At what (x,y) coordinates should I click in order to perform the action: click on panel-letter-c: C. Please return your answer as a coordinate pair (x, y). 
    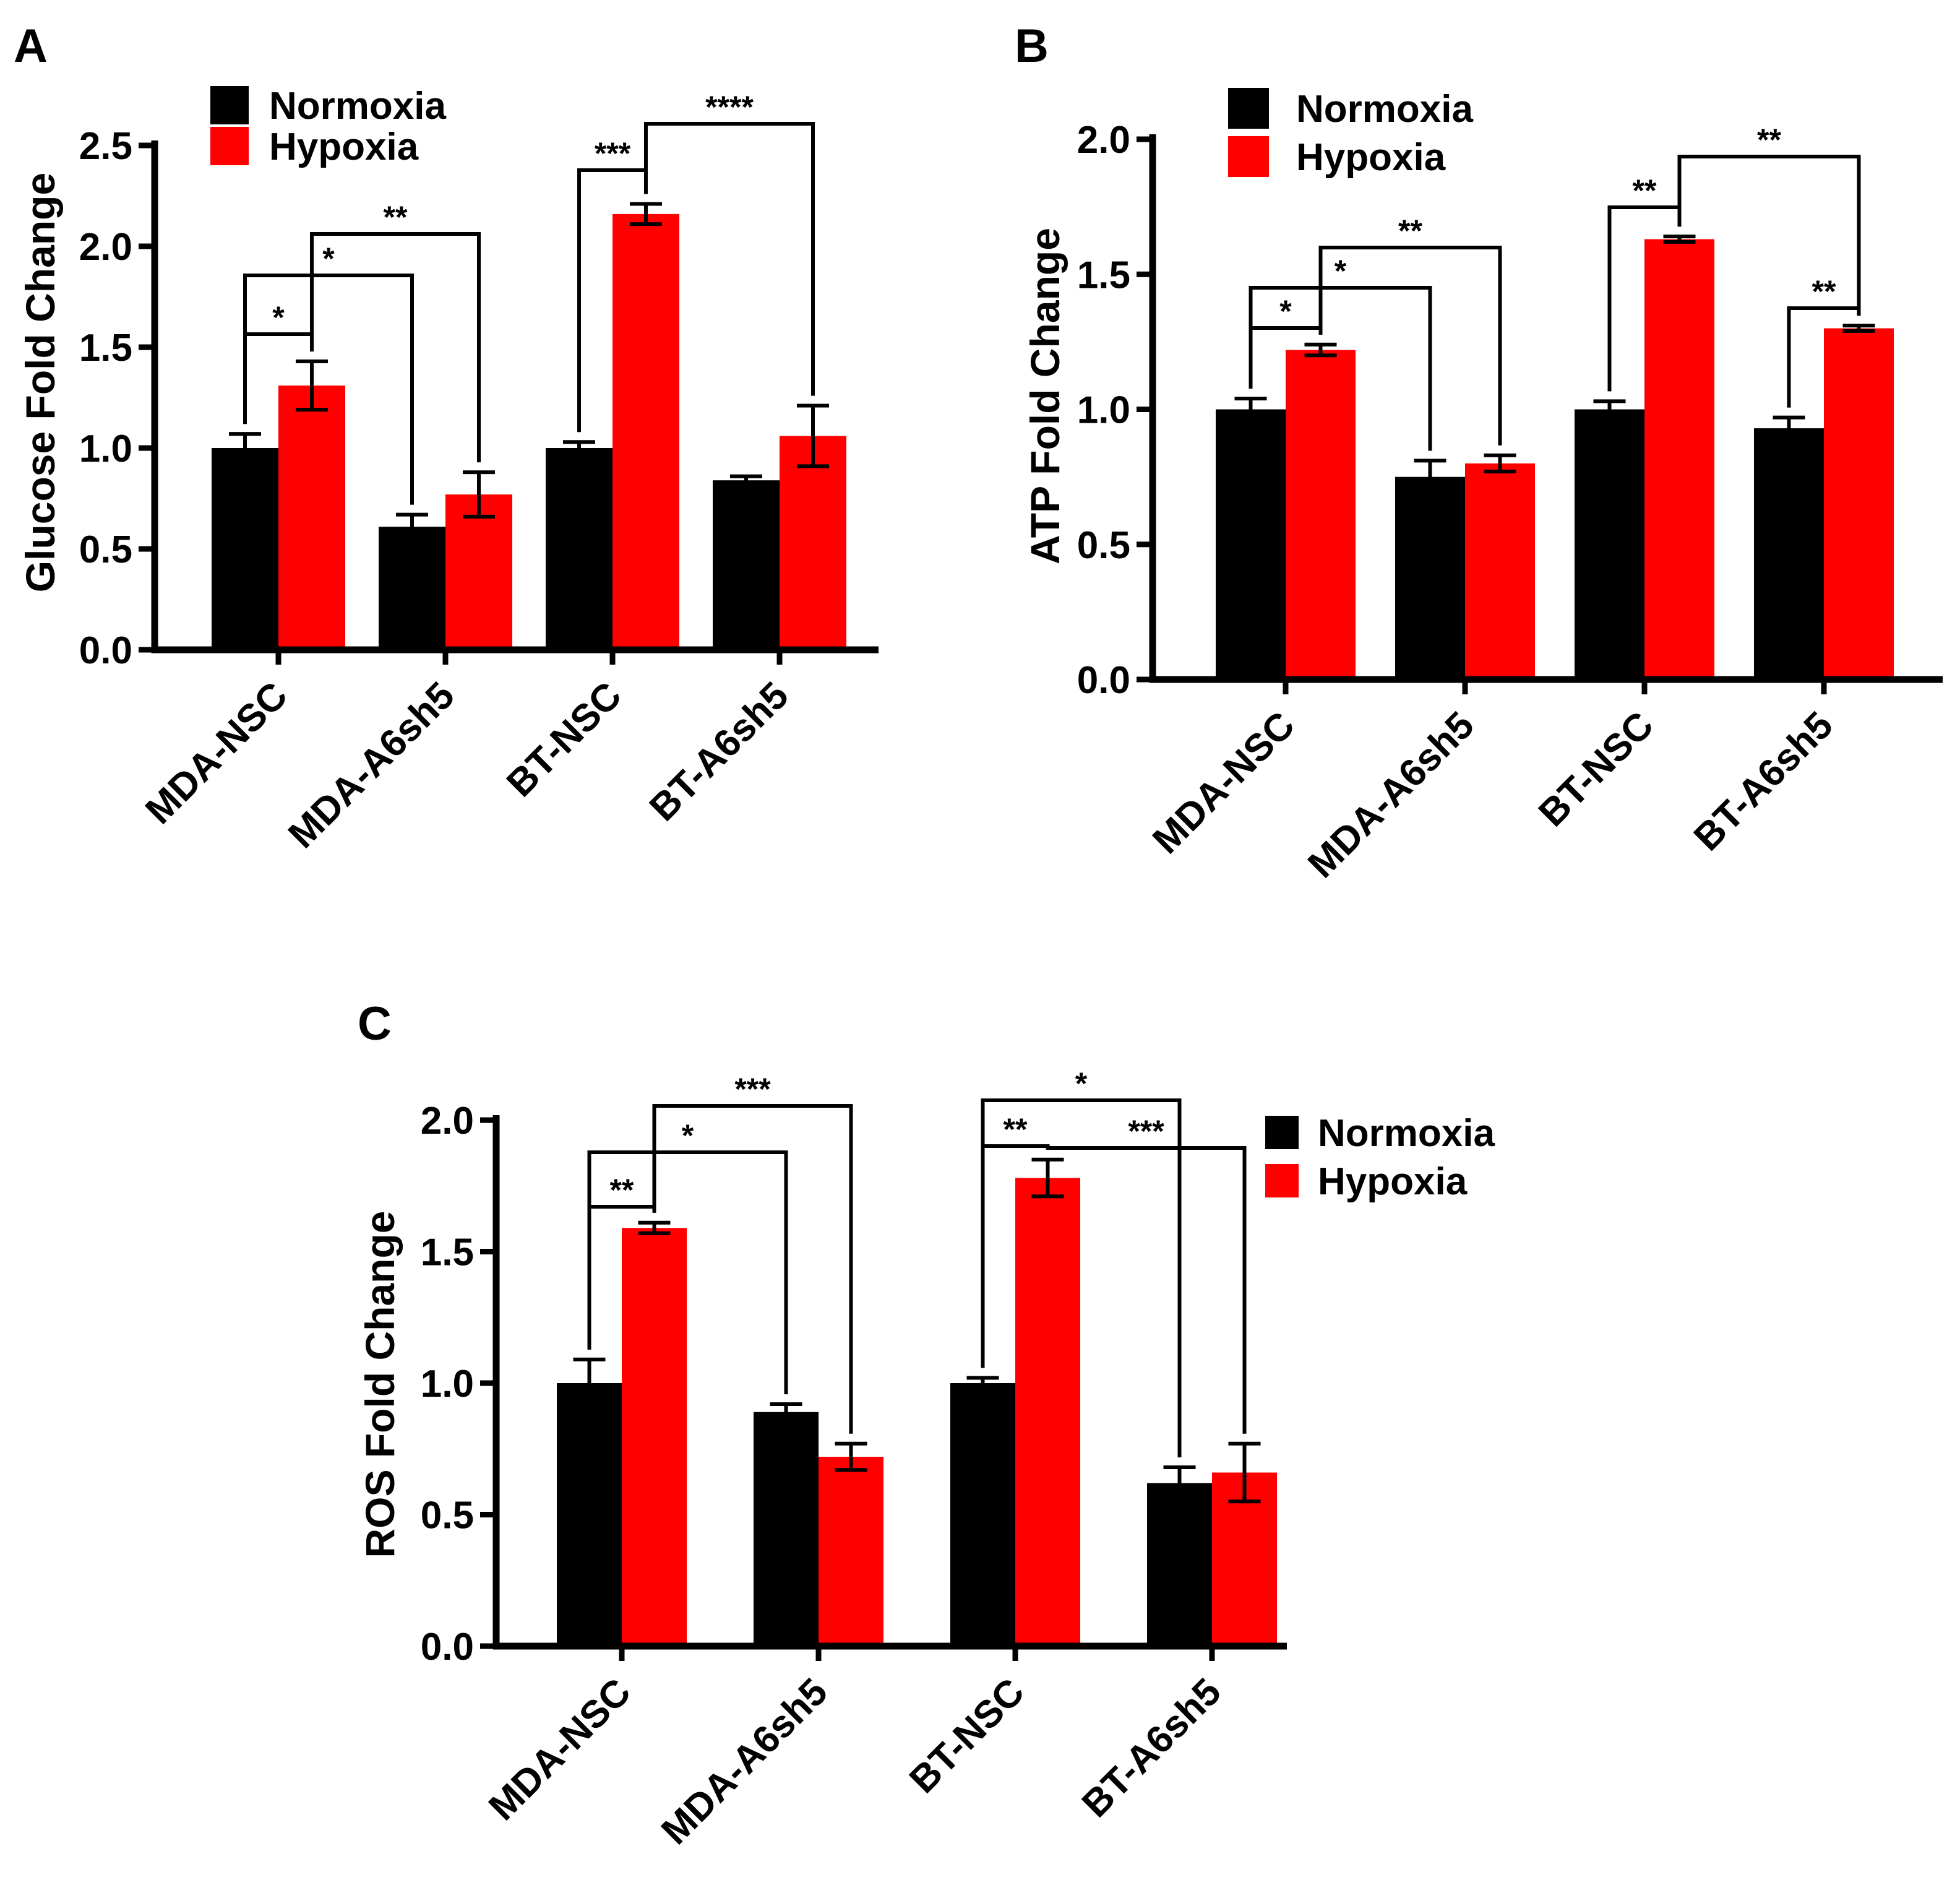
    Looking at the image, I should click on (375, 1024).